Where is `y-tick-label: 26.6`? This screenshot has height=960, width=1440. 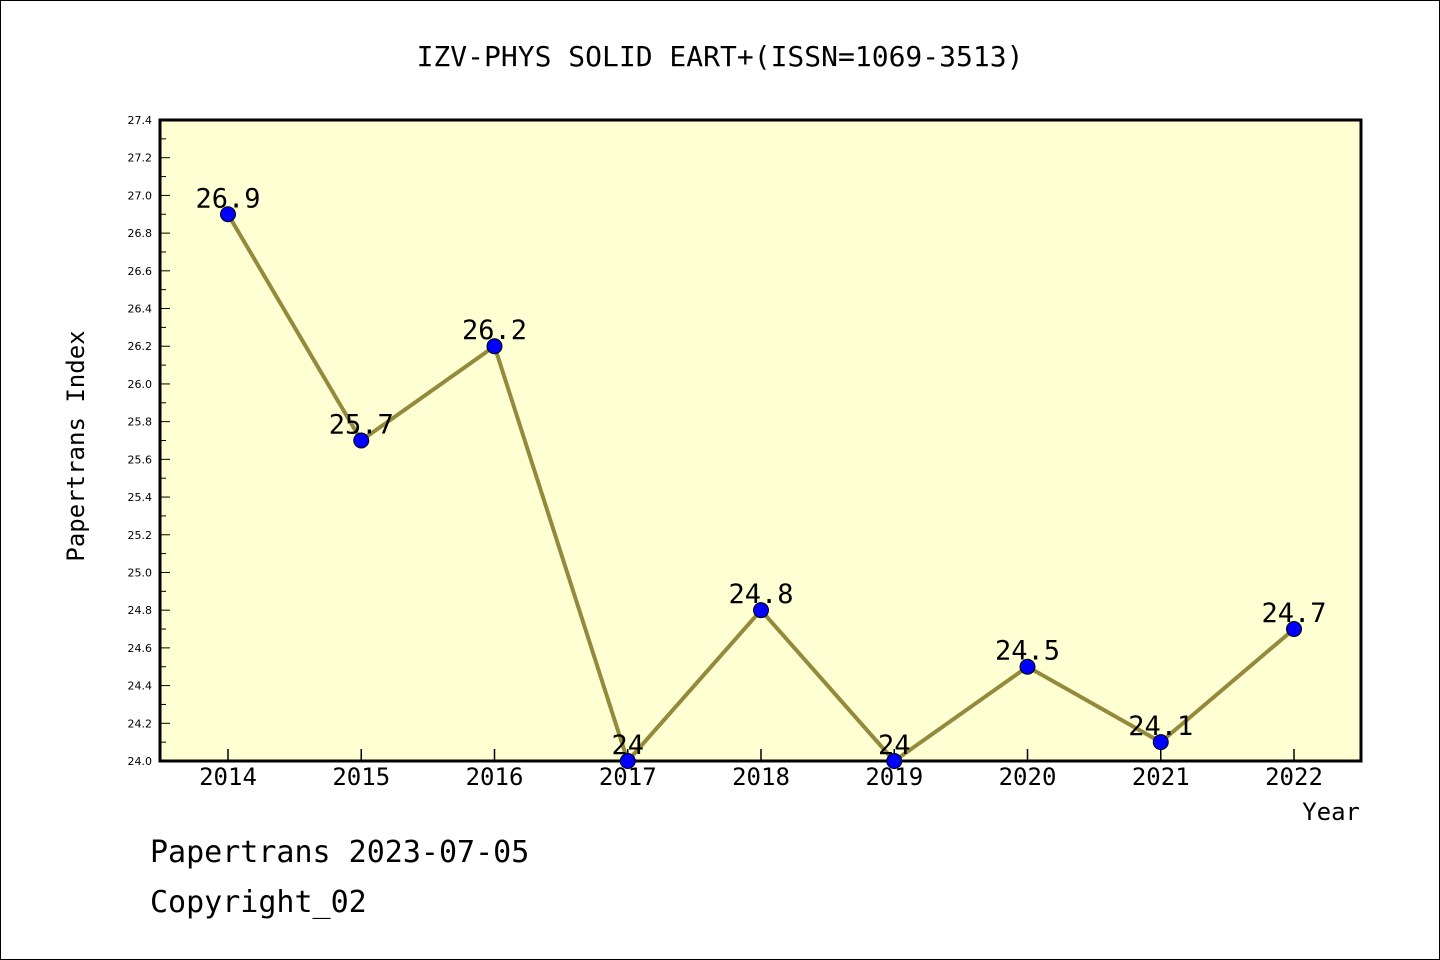
y-tick-label: 26.6 is located at coordinates (140, 271).